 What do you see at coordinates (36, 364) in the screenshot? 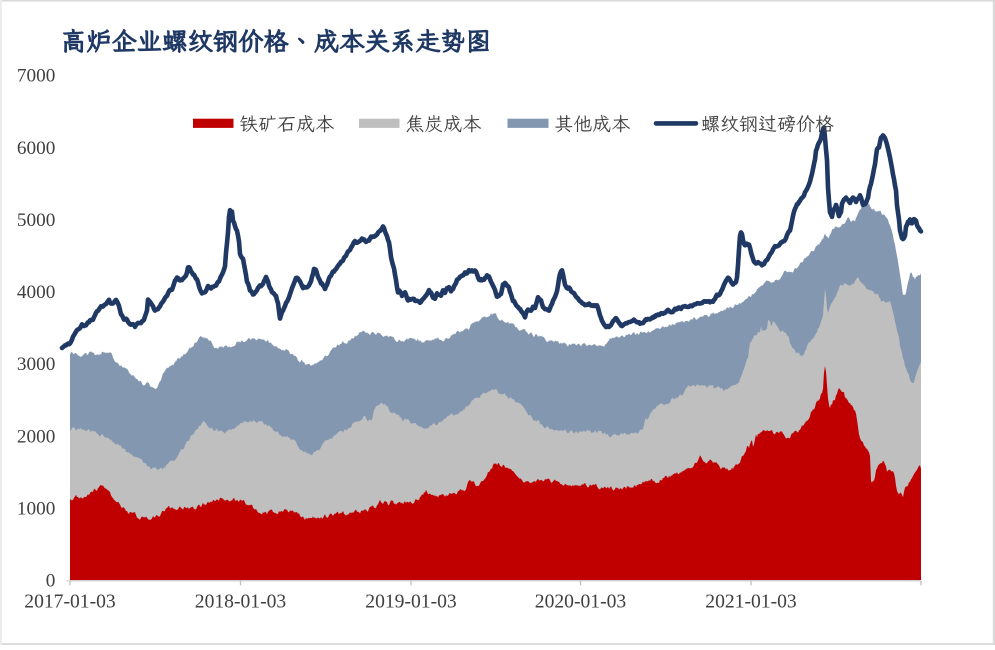
I see `svg-text: 3000` at bounding box center [36, 364].